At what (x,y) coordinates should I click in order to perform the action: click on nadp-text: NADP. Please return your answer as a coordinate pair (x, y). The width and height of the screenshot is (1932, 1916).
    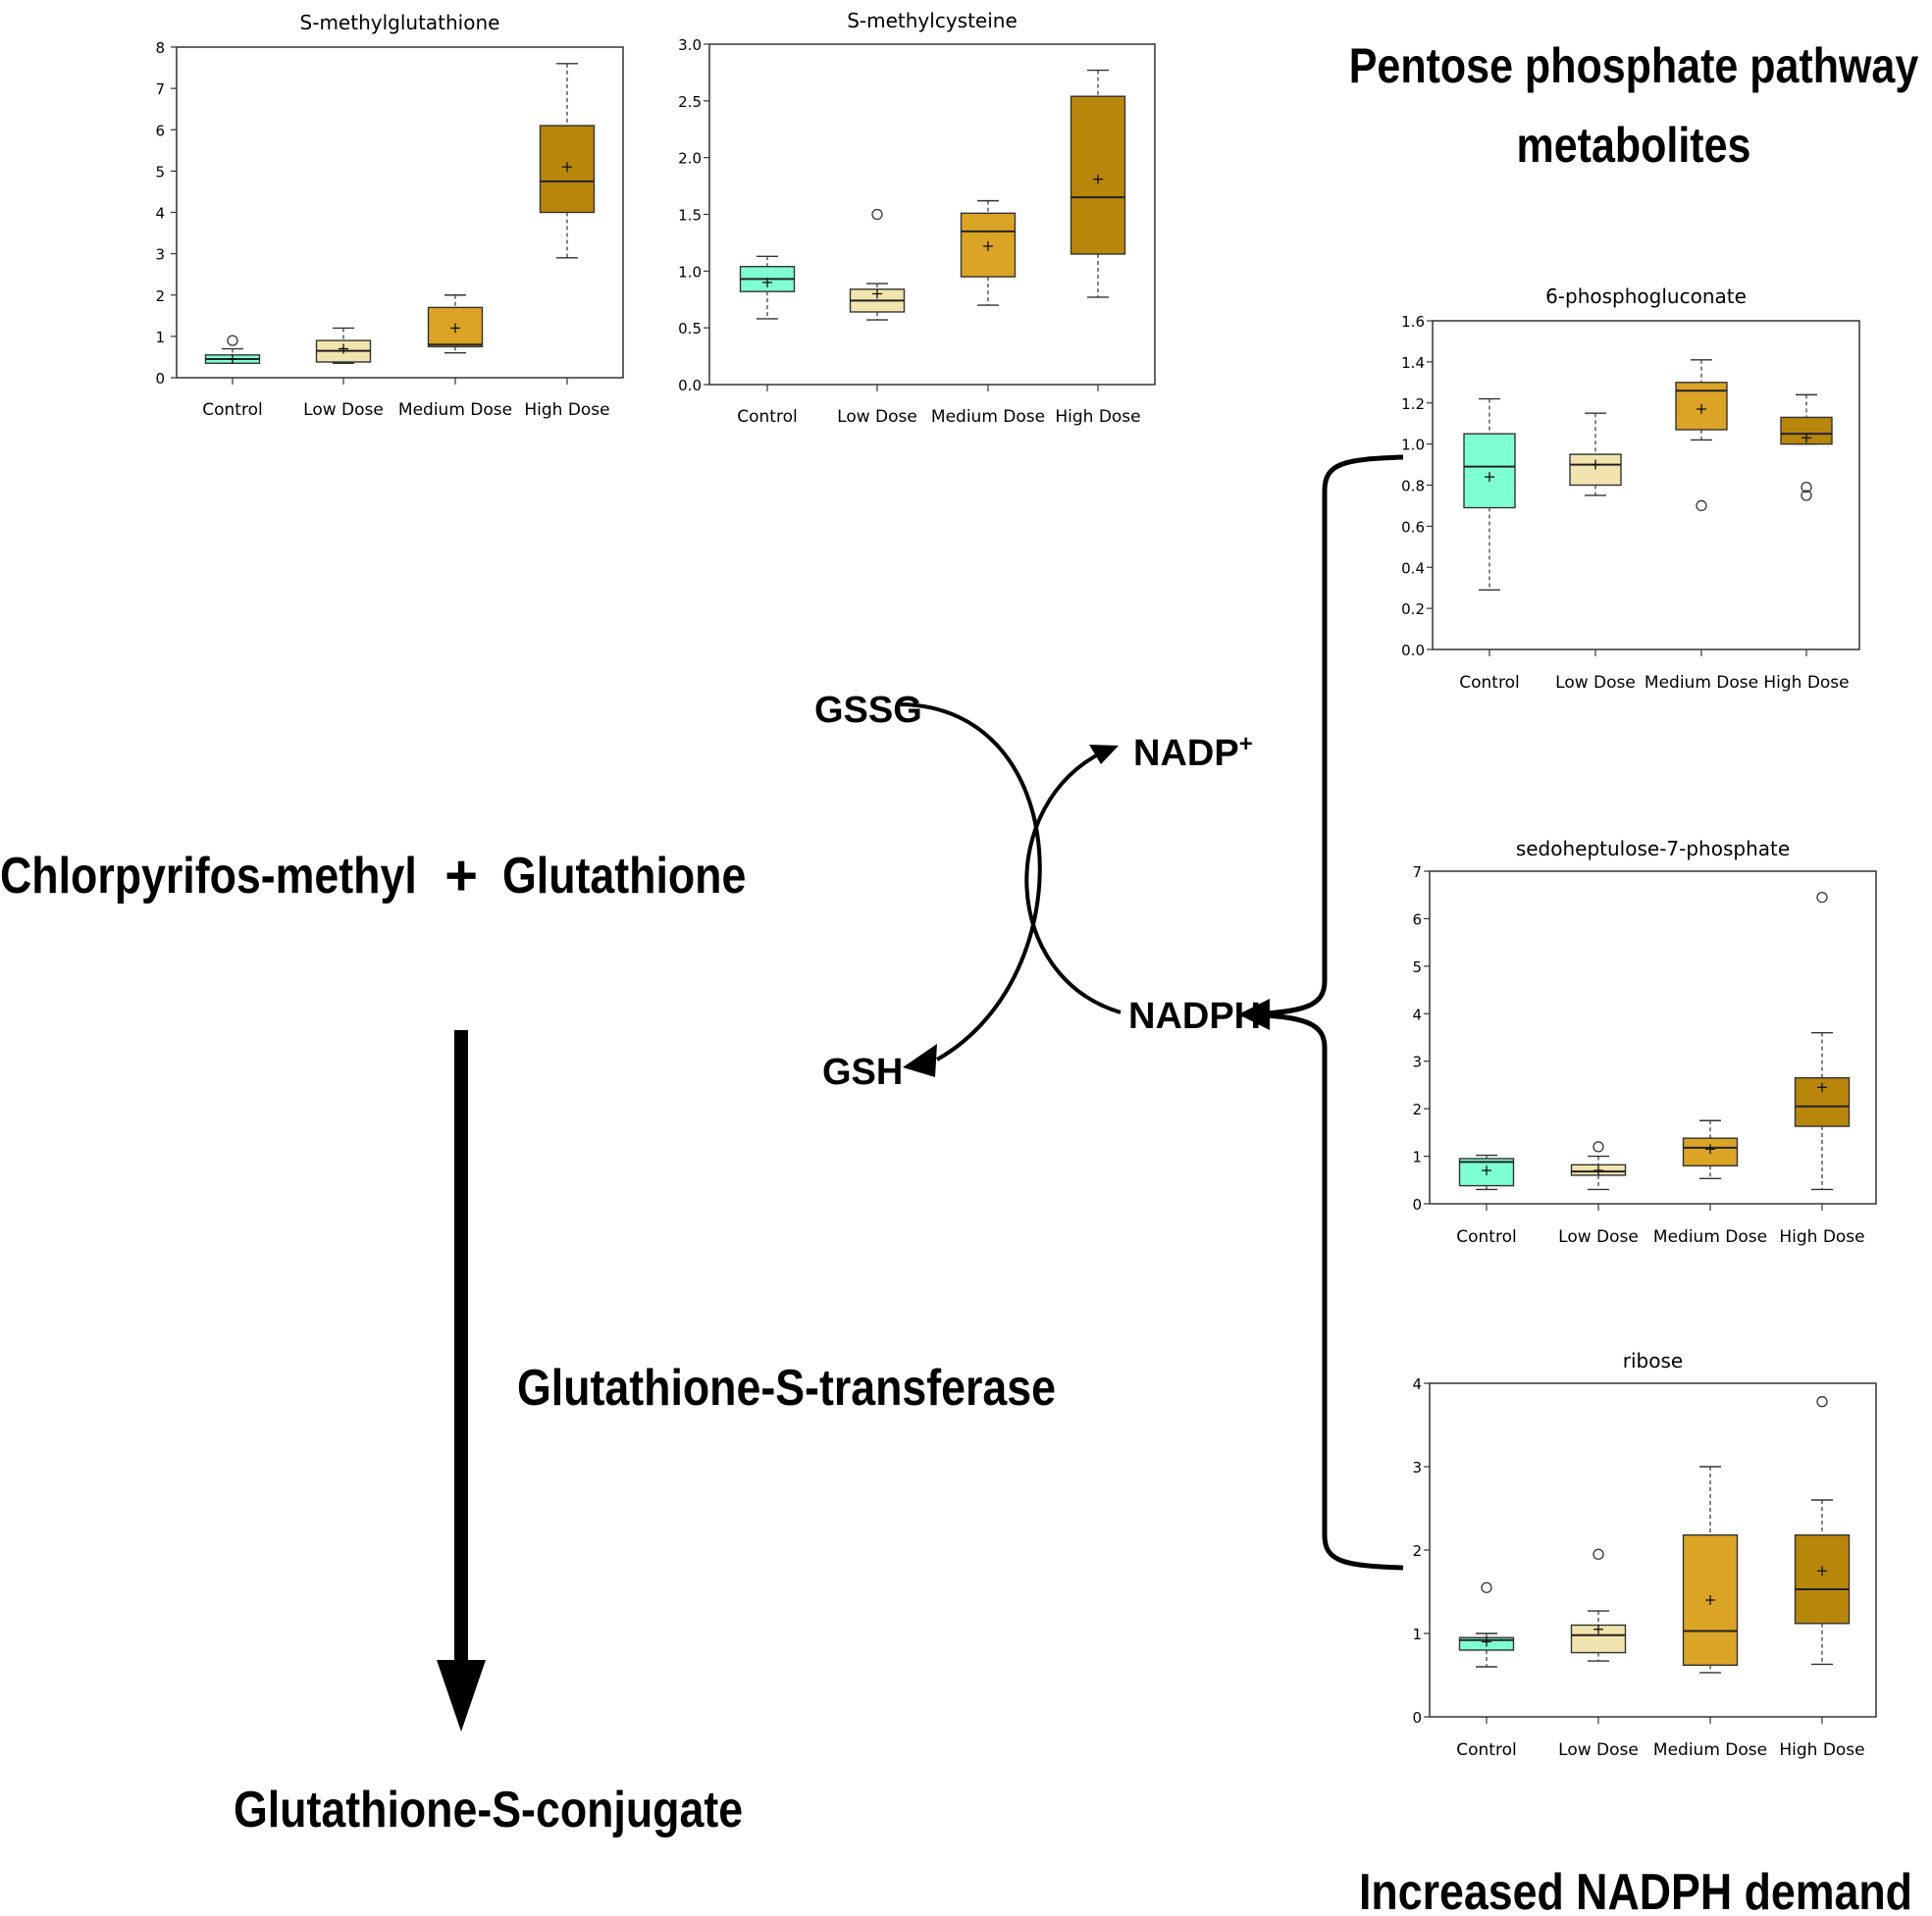
    Looking at the image, I should click on (1186, 754).